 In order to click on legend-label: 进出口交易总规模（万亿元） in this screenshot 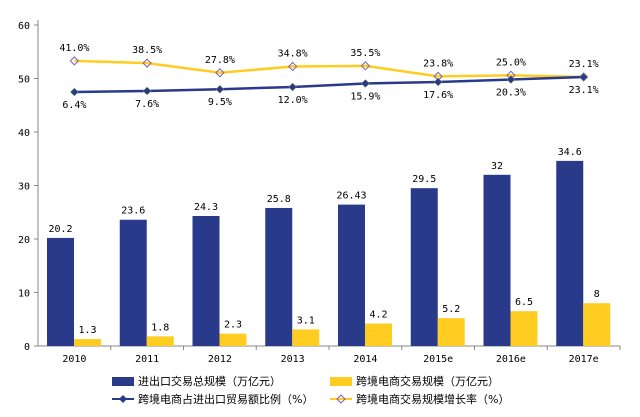, I will do `click(209, 381)`.